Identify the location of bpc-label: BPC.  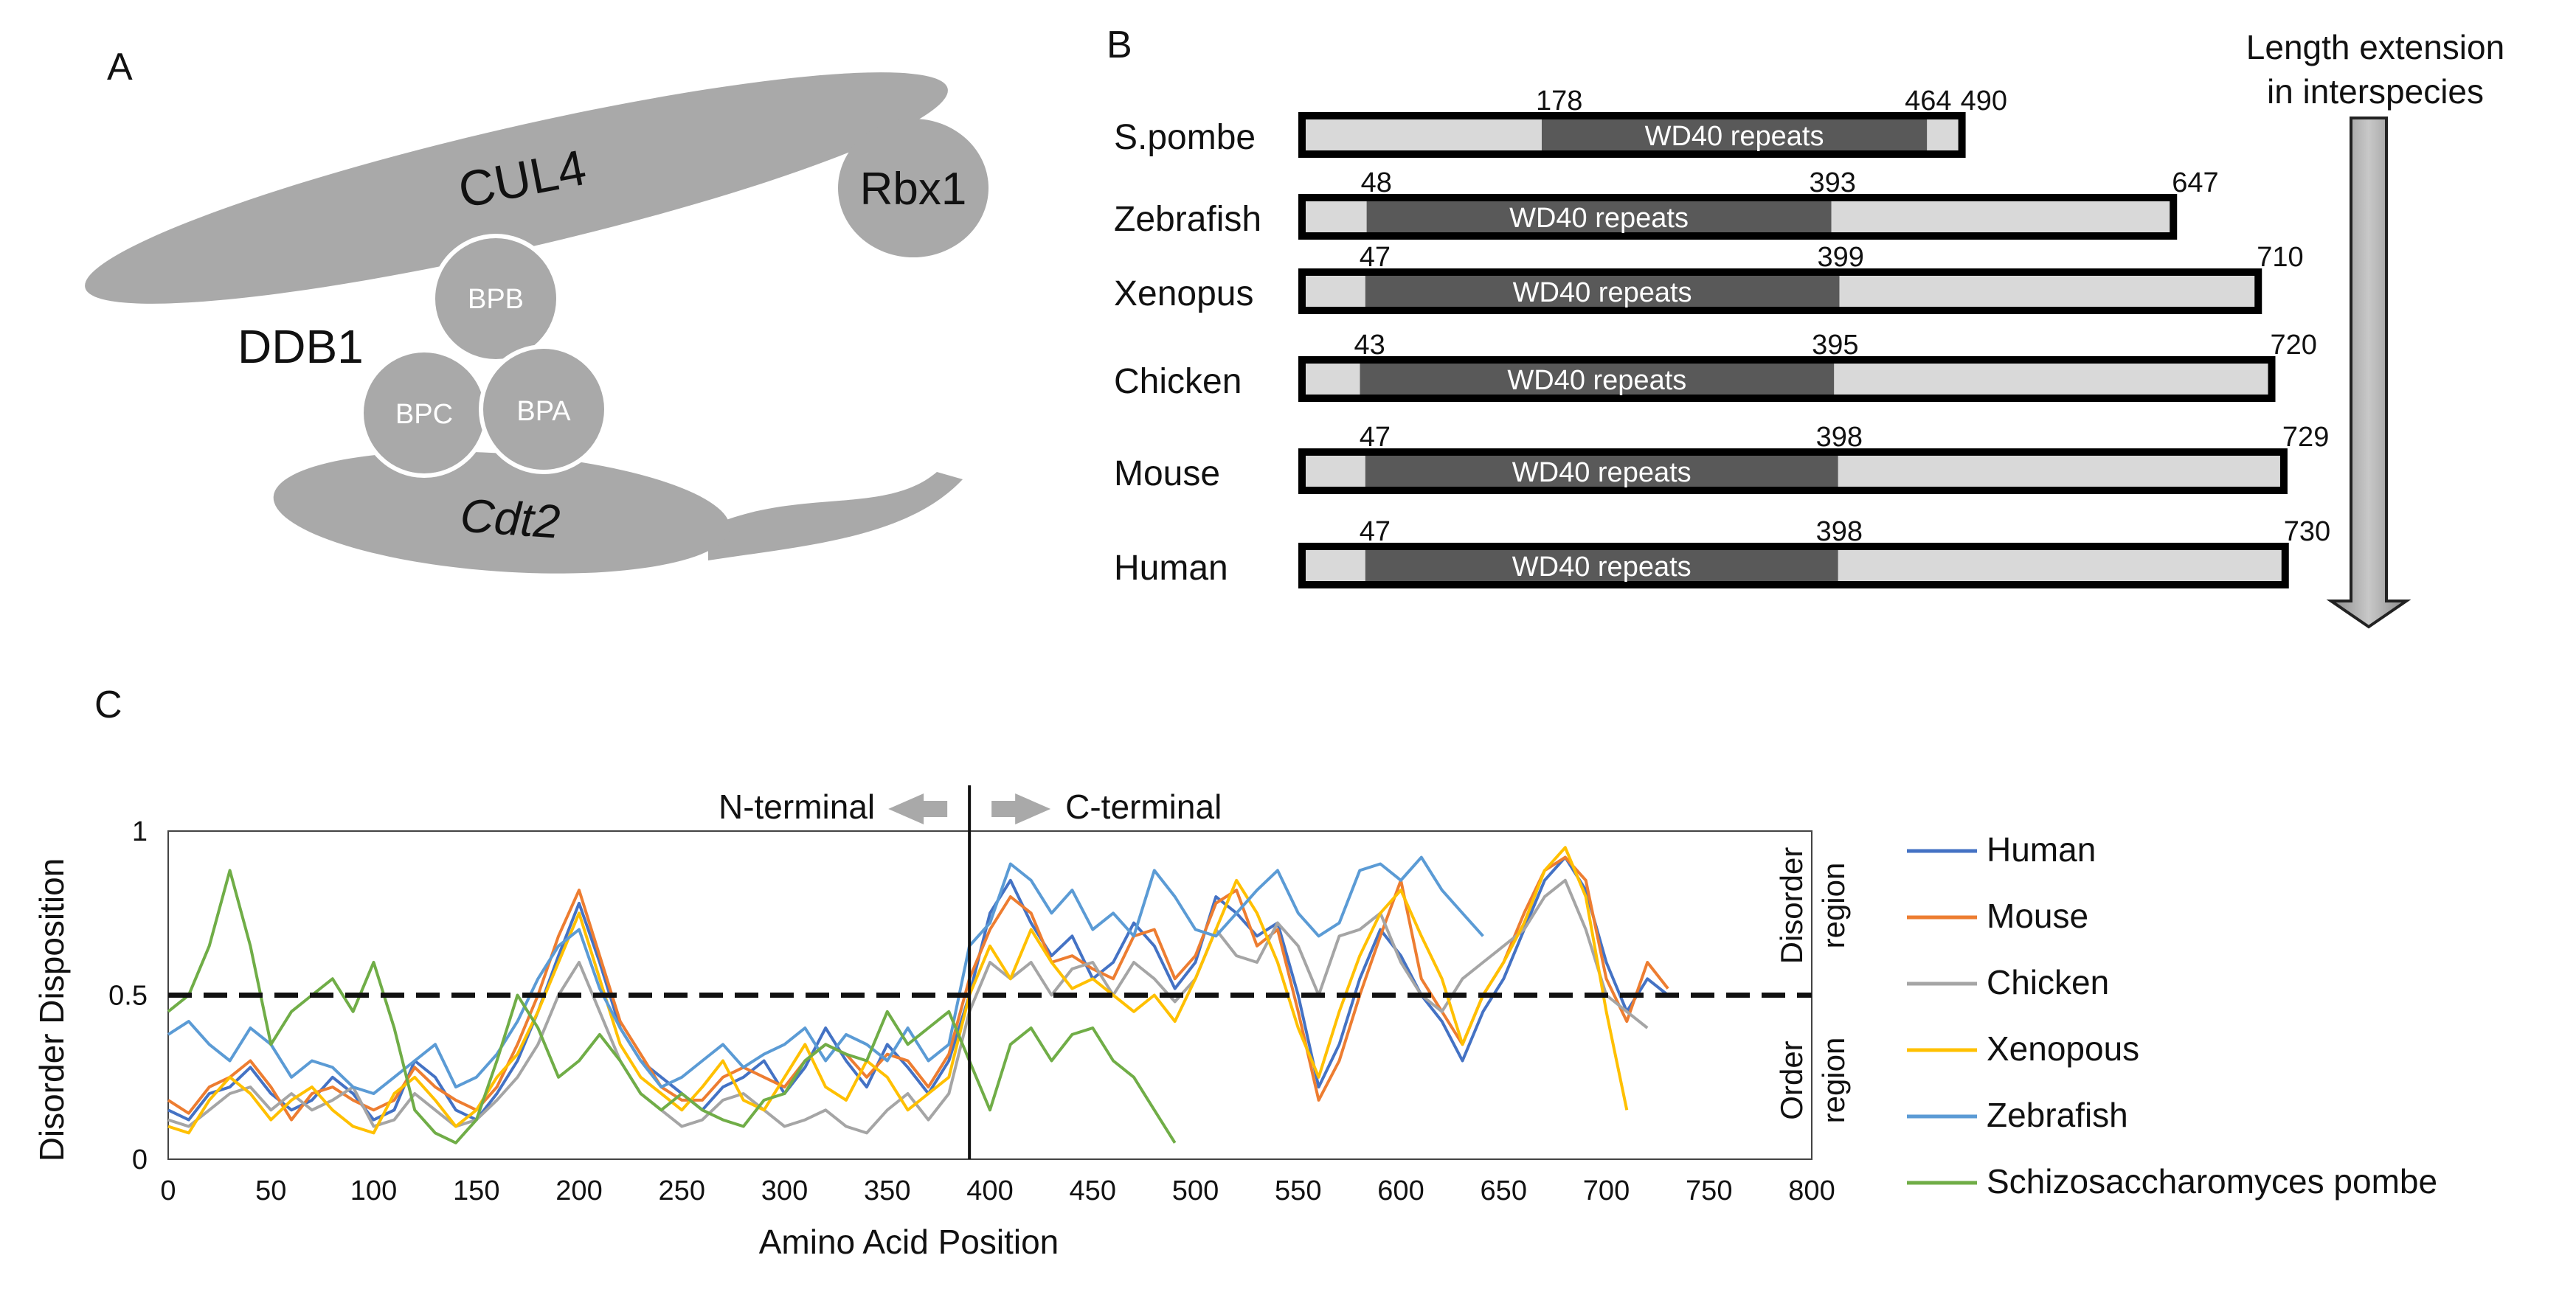
(424, 414).